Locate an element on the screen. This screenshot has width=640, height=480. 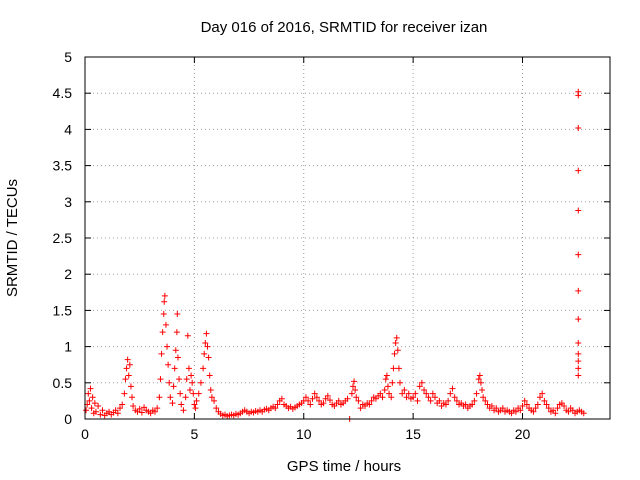
y-tick-label: 0.5 is located at coordinates (63, 383).